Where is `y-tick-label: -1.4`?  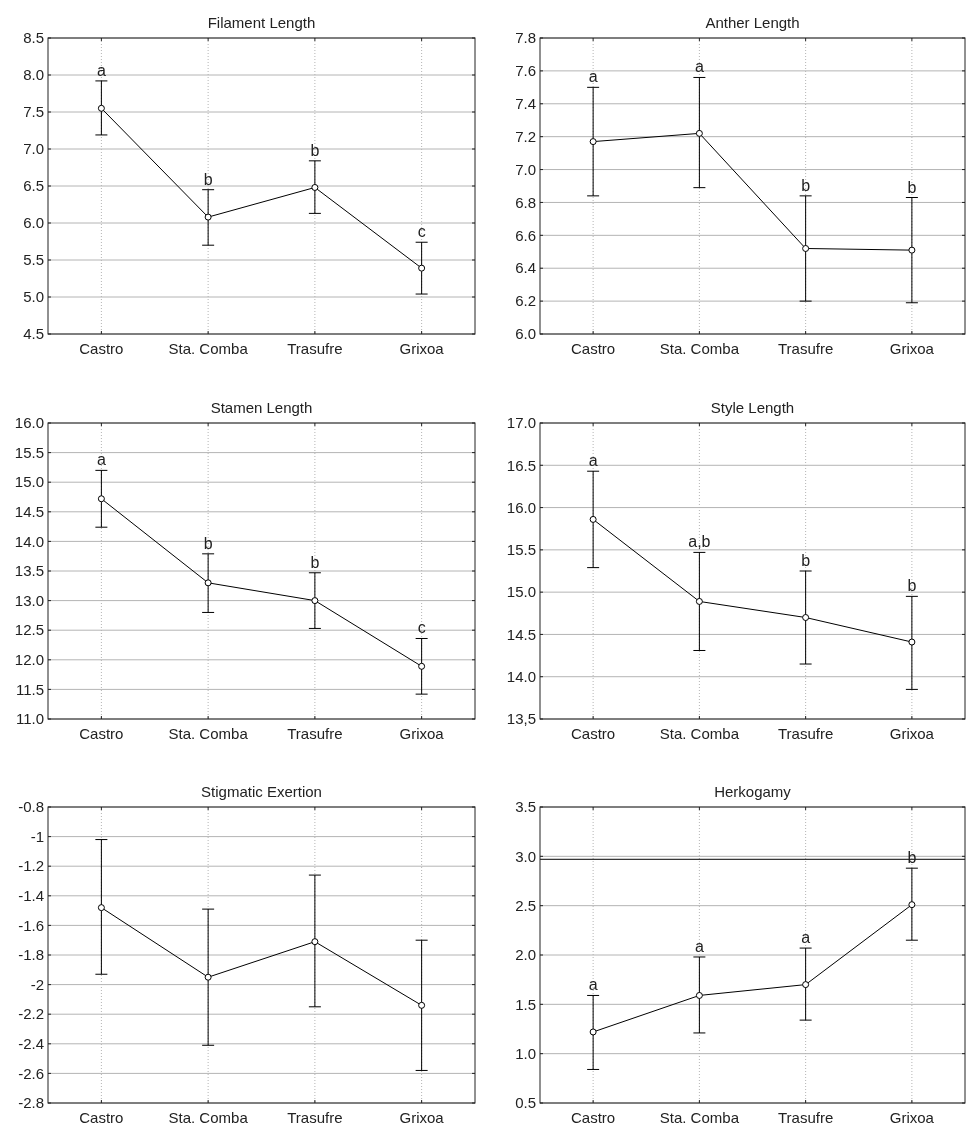 y-tick-label: -1.4 is located at coordinates (31, 896).